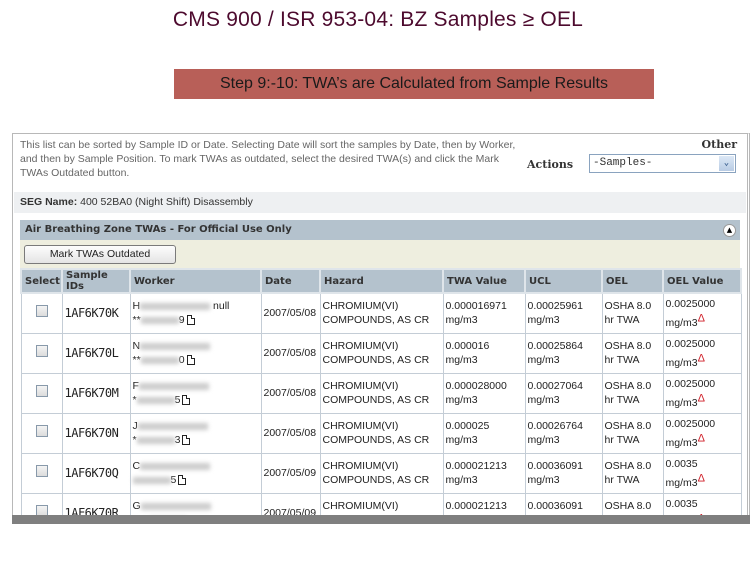 This screenshot has height=576, width=756. What do you see at coordinates (563, 353) in the screenshot?
I see `ucl: 0.00025864 mg/m3` at bounding box center [563, 353].